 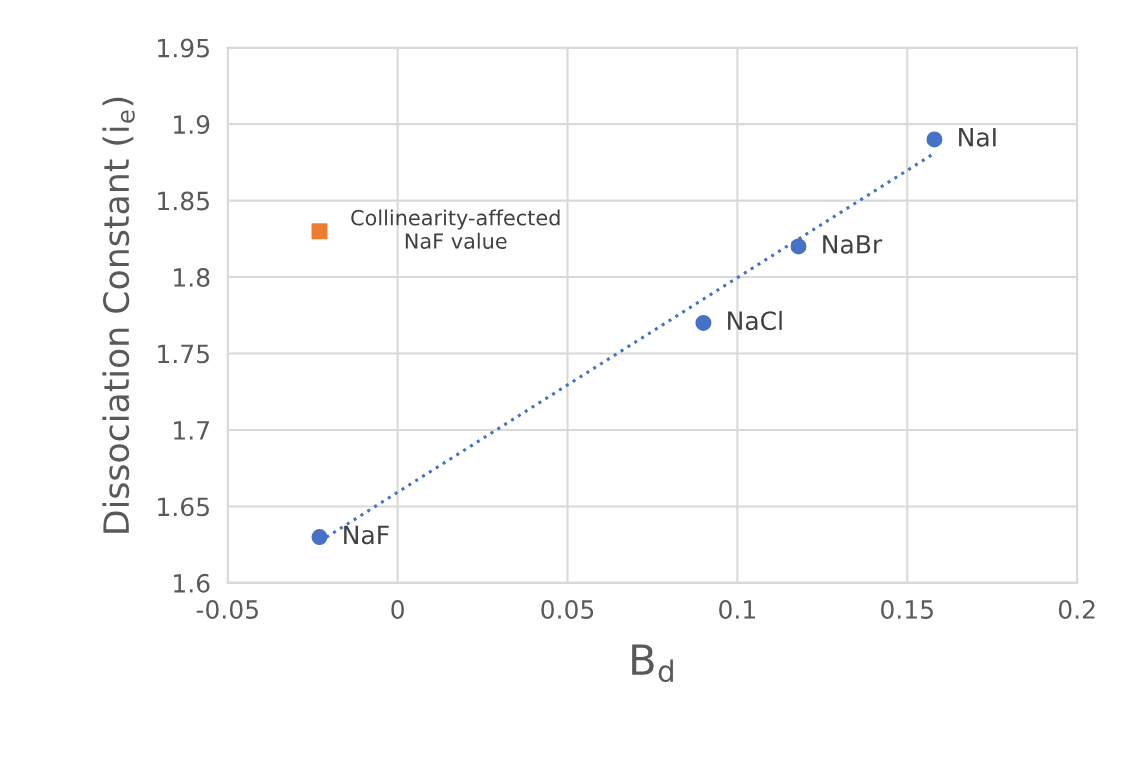 What do you see at coordinates (652, 663) in the screenshot?
I see `x-axis-title: B$_{d}$` at bounding box center [652, 663].